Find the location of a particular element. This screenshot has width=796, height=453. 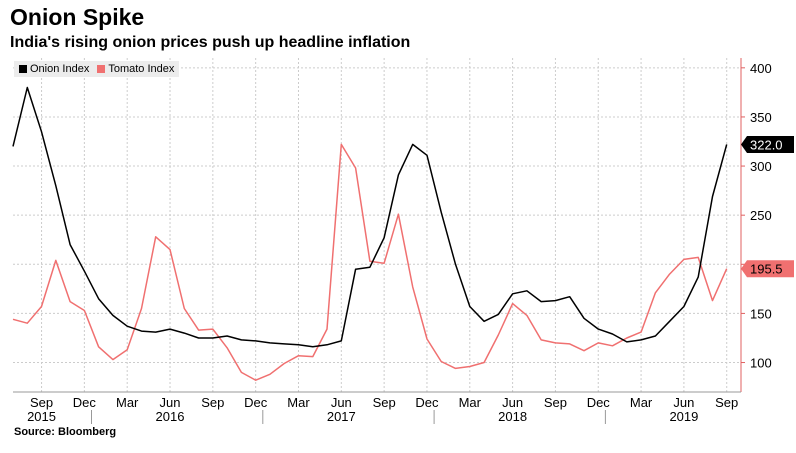

y-tick-label: 300 is located at coordinates (761, 166).